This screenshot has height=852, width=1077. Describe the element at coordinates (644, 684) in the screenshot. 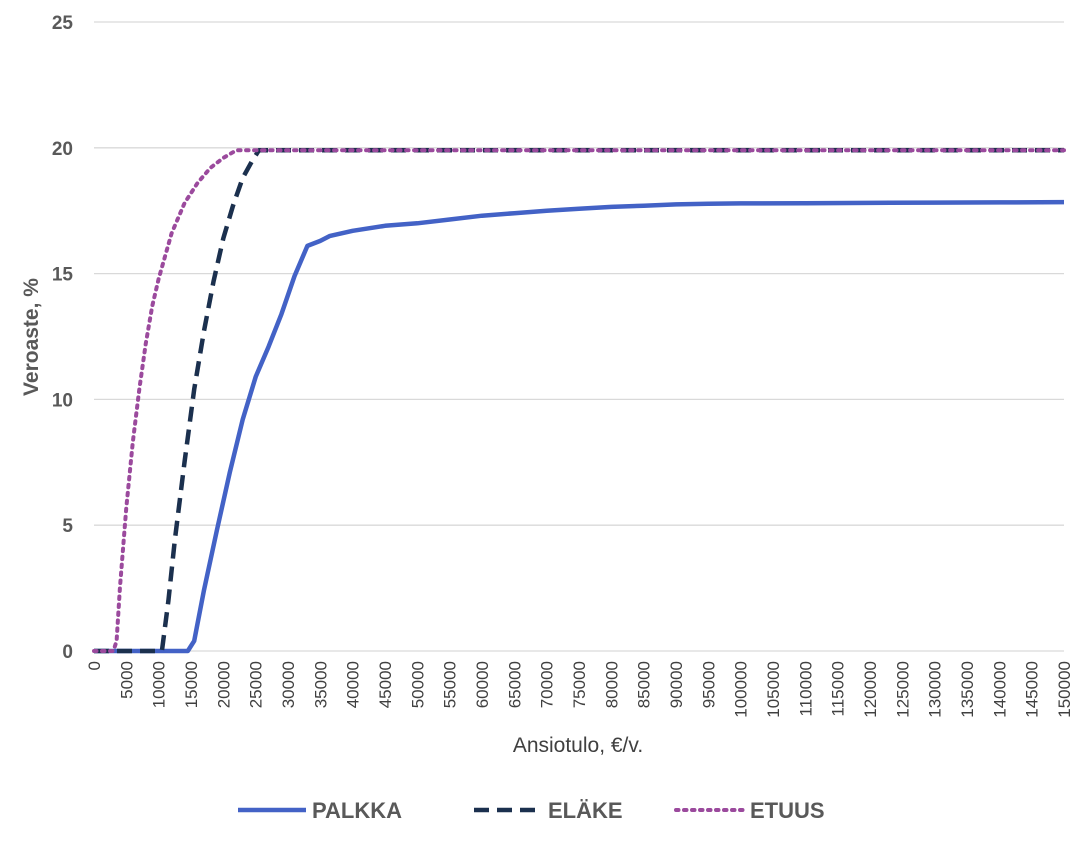

I see `x-tick-label: 85000` at that location.